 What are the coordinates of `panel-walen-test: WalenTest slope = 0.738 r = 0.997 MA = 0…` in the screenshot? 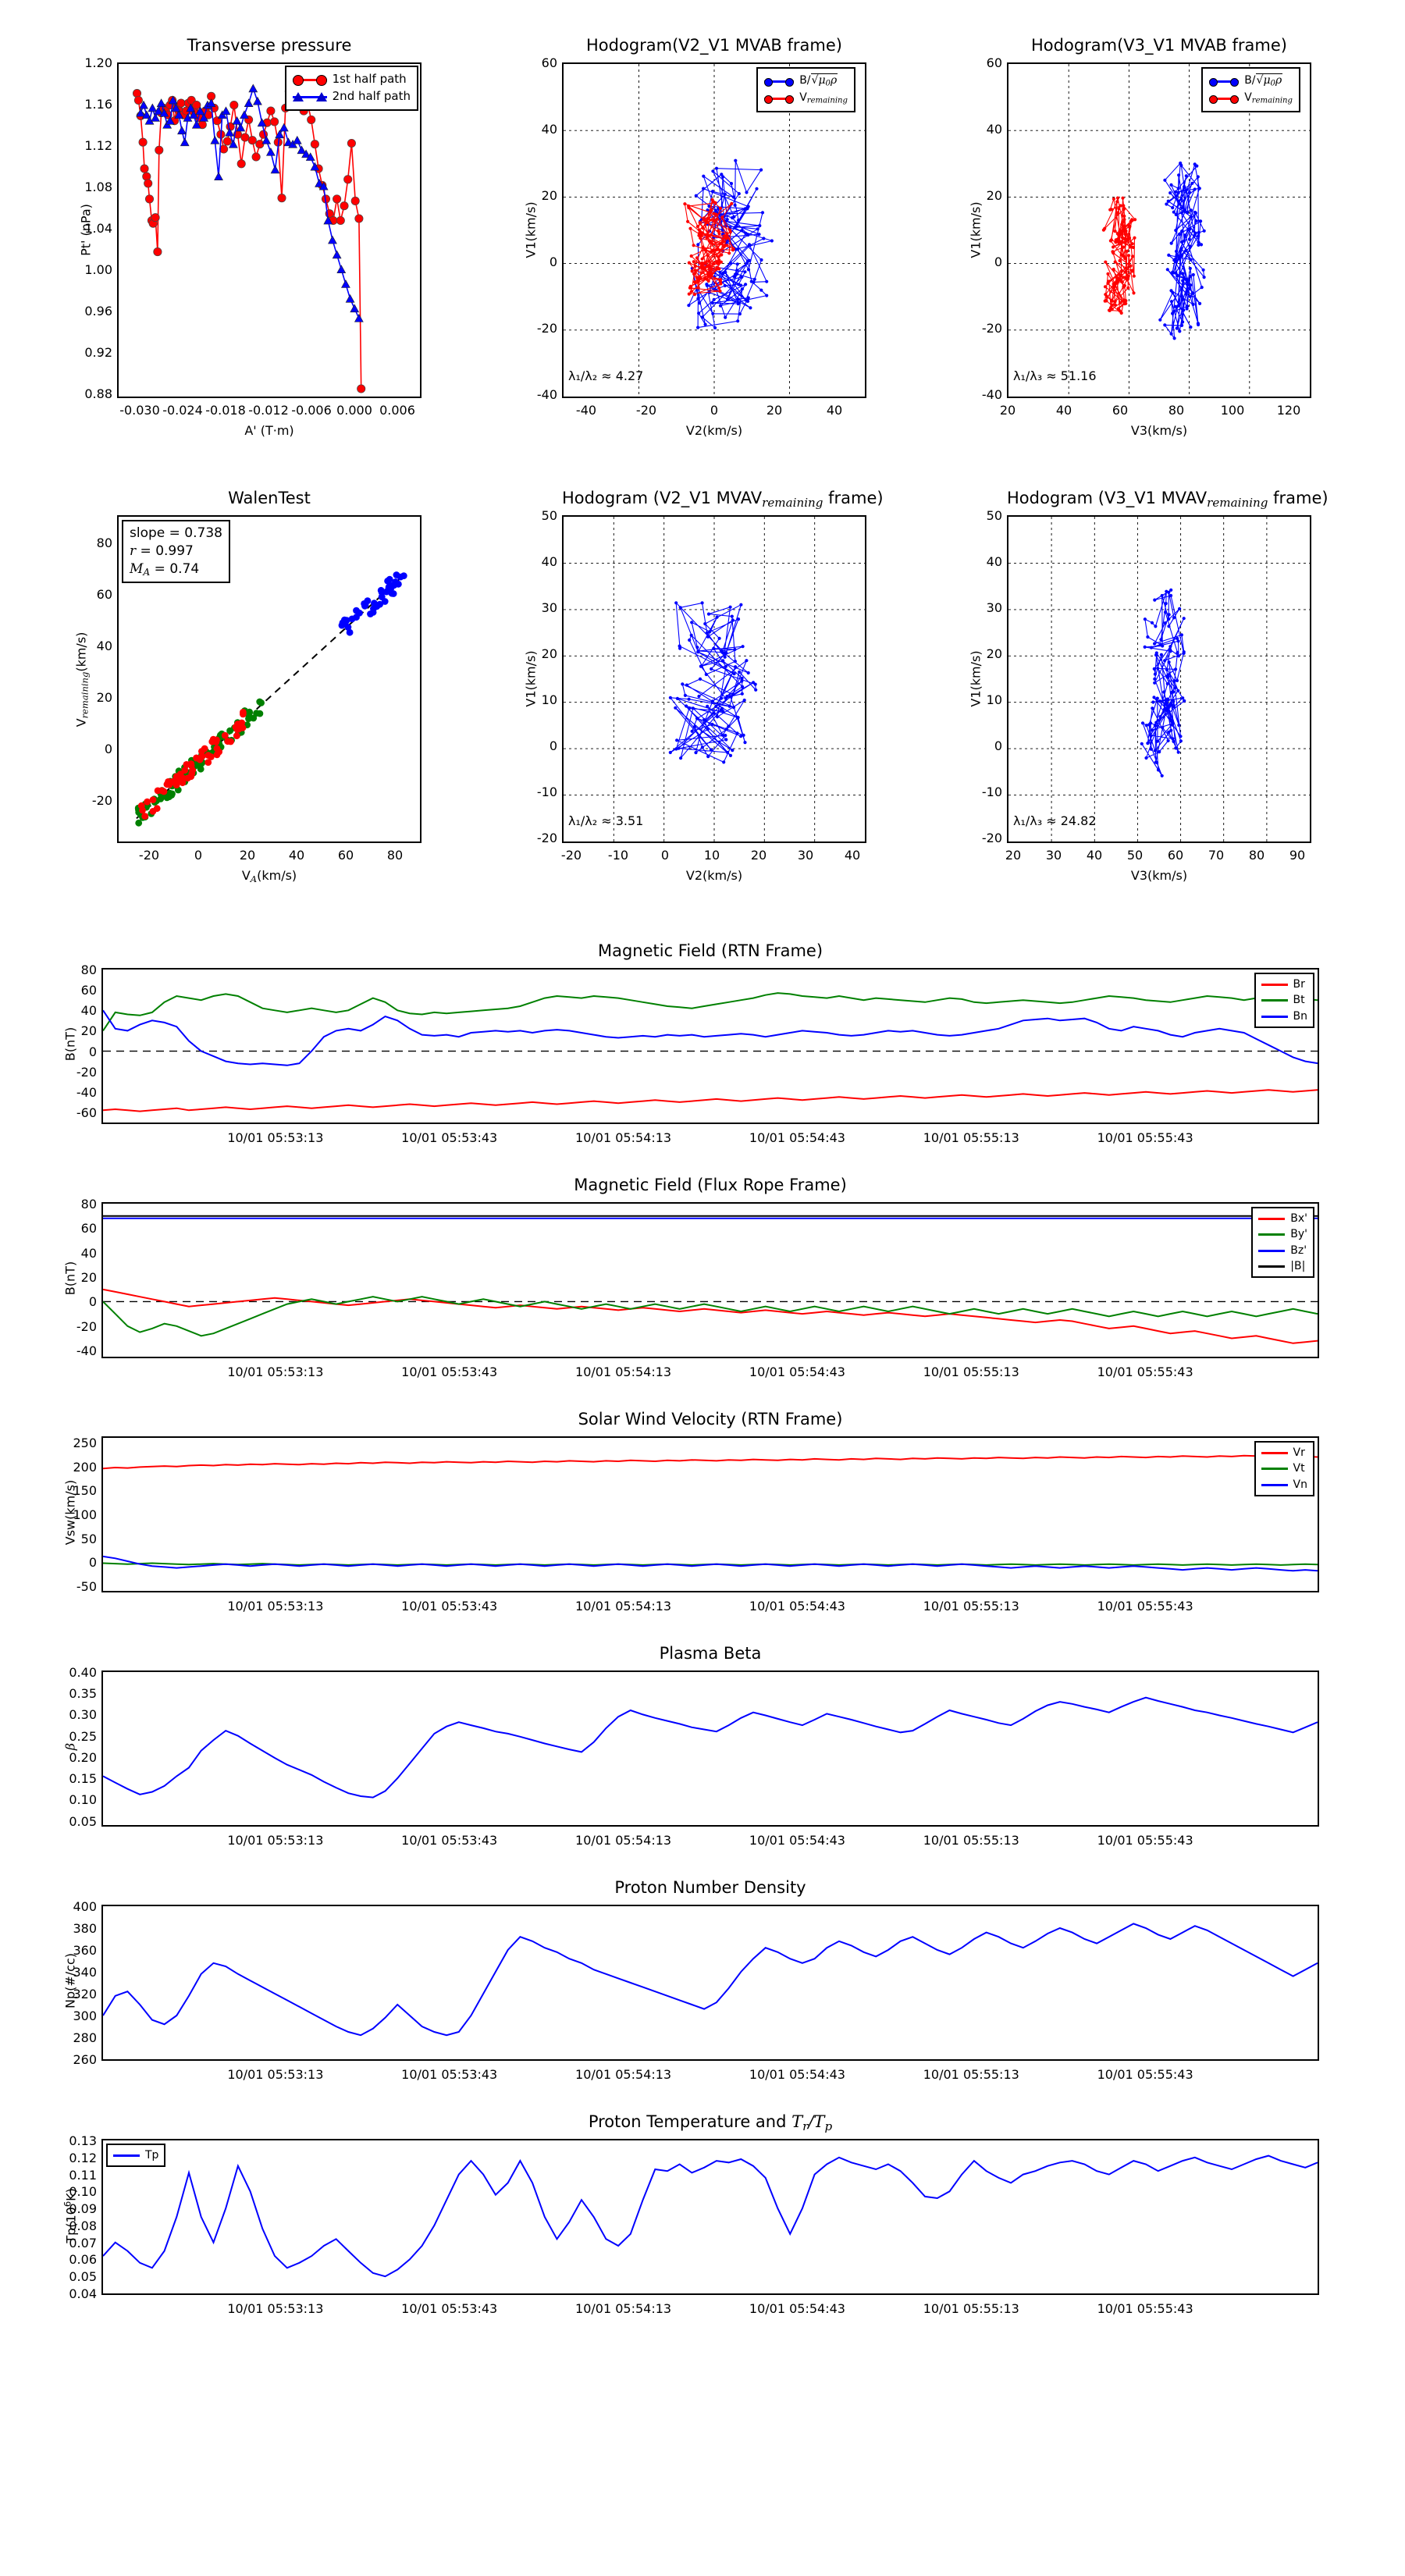 It's located at (248, 686).